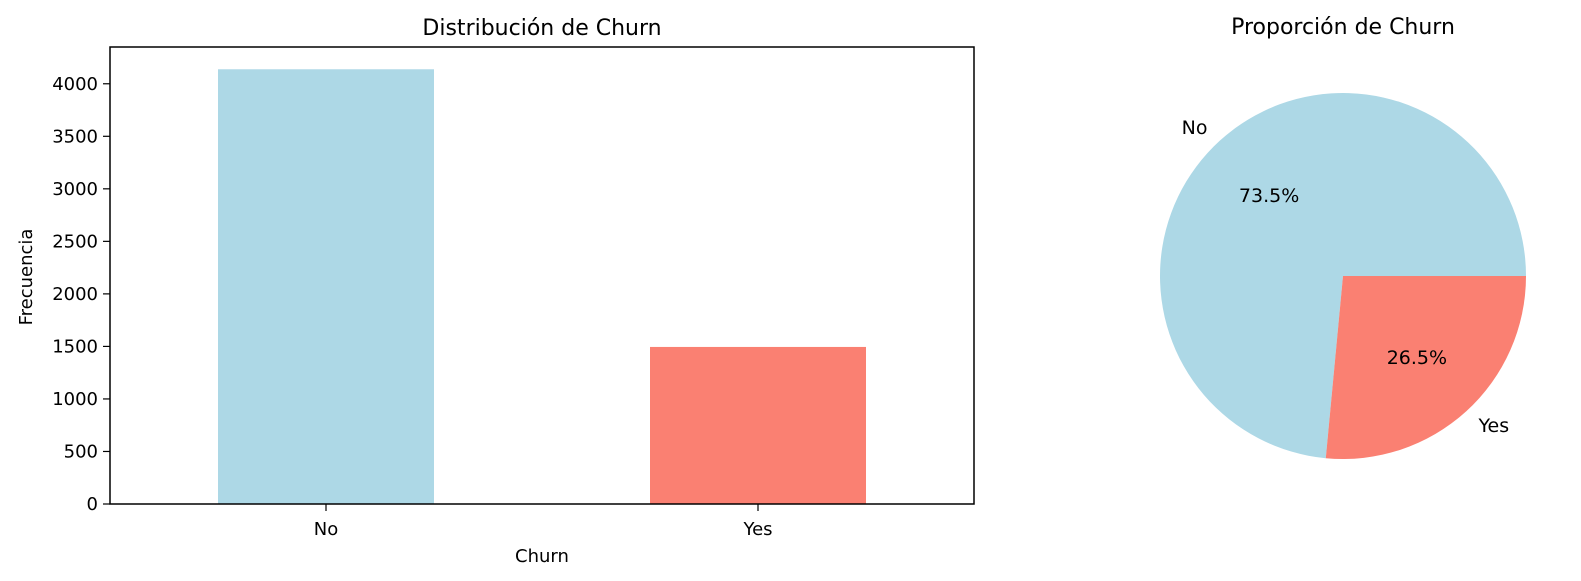 This screenshot has height=581, width=1581. I want to click on y-tick-label: 3500, so click(75, 136).